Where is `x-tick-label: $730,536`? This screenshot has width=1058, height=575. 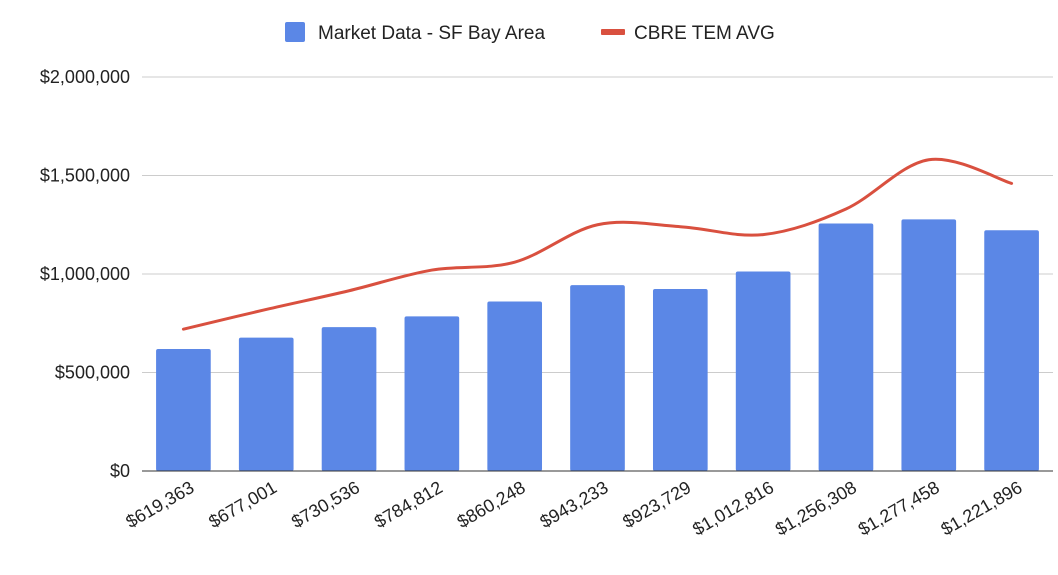 x-tick-label: $730,536 is located at coordinates (325, 504).